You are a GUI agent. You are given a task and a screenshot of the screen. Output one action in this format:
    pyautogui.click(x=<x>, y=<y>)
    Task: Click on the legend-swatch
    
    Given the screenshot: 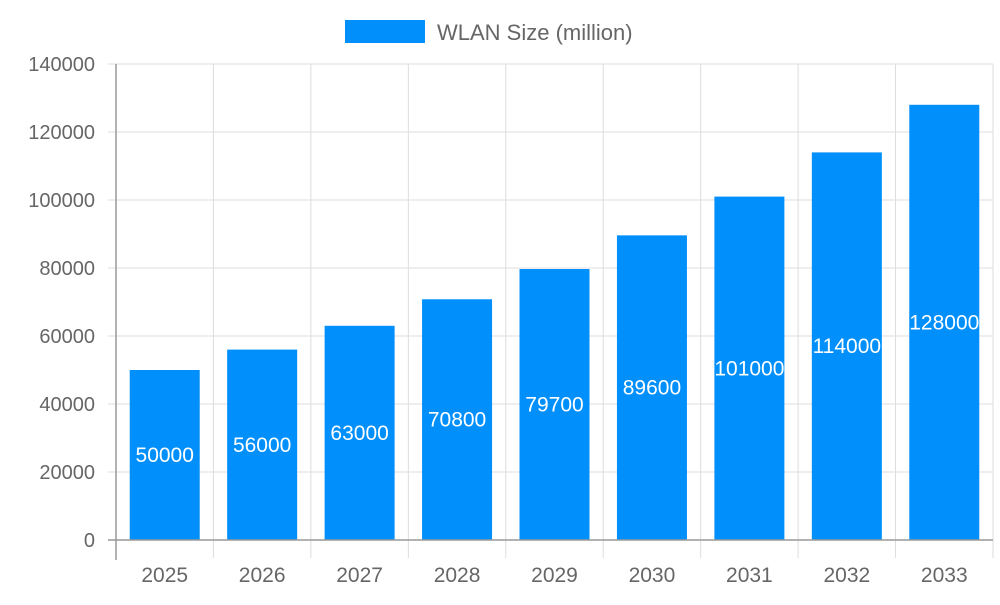 What is the action you would take?
    pyautogui.click(x=385, y=31)
    